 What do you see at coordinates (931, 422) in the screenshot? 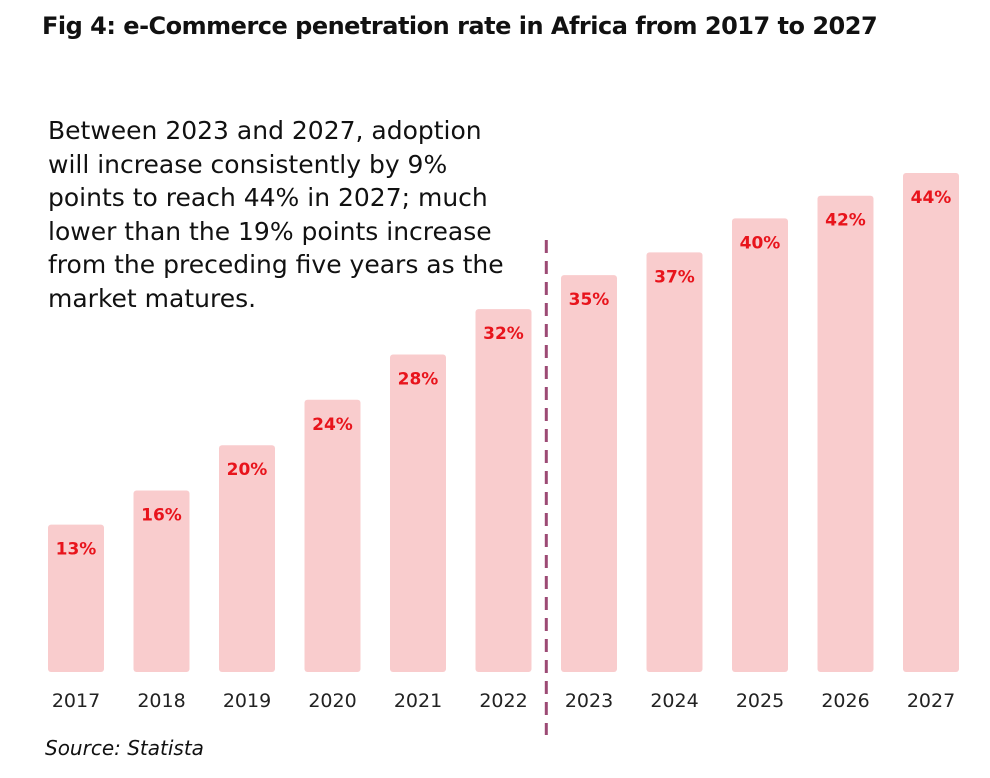
I see `bar-2027` at bounding box center [931, 422].